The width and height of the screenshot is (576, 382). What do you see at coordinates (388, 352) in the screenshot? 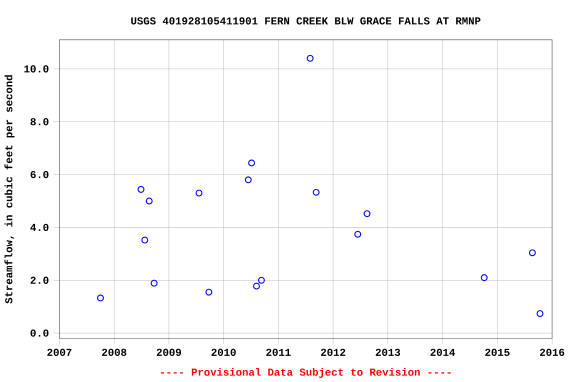
I see `x-tick-label: 2013` at bounding box center [388, 352].